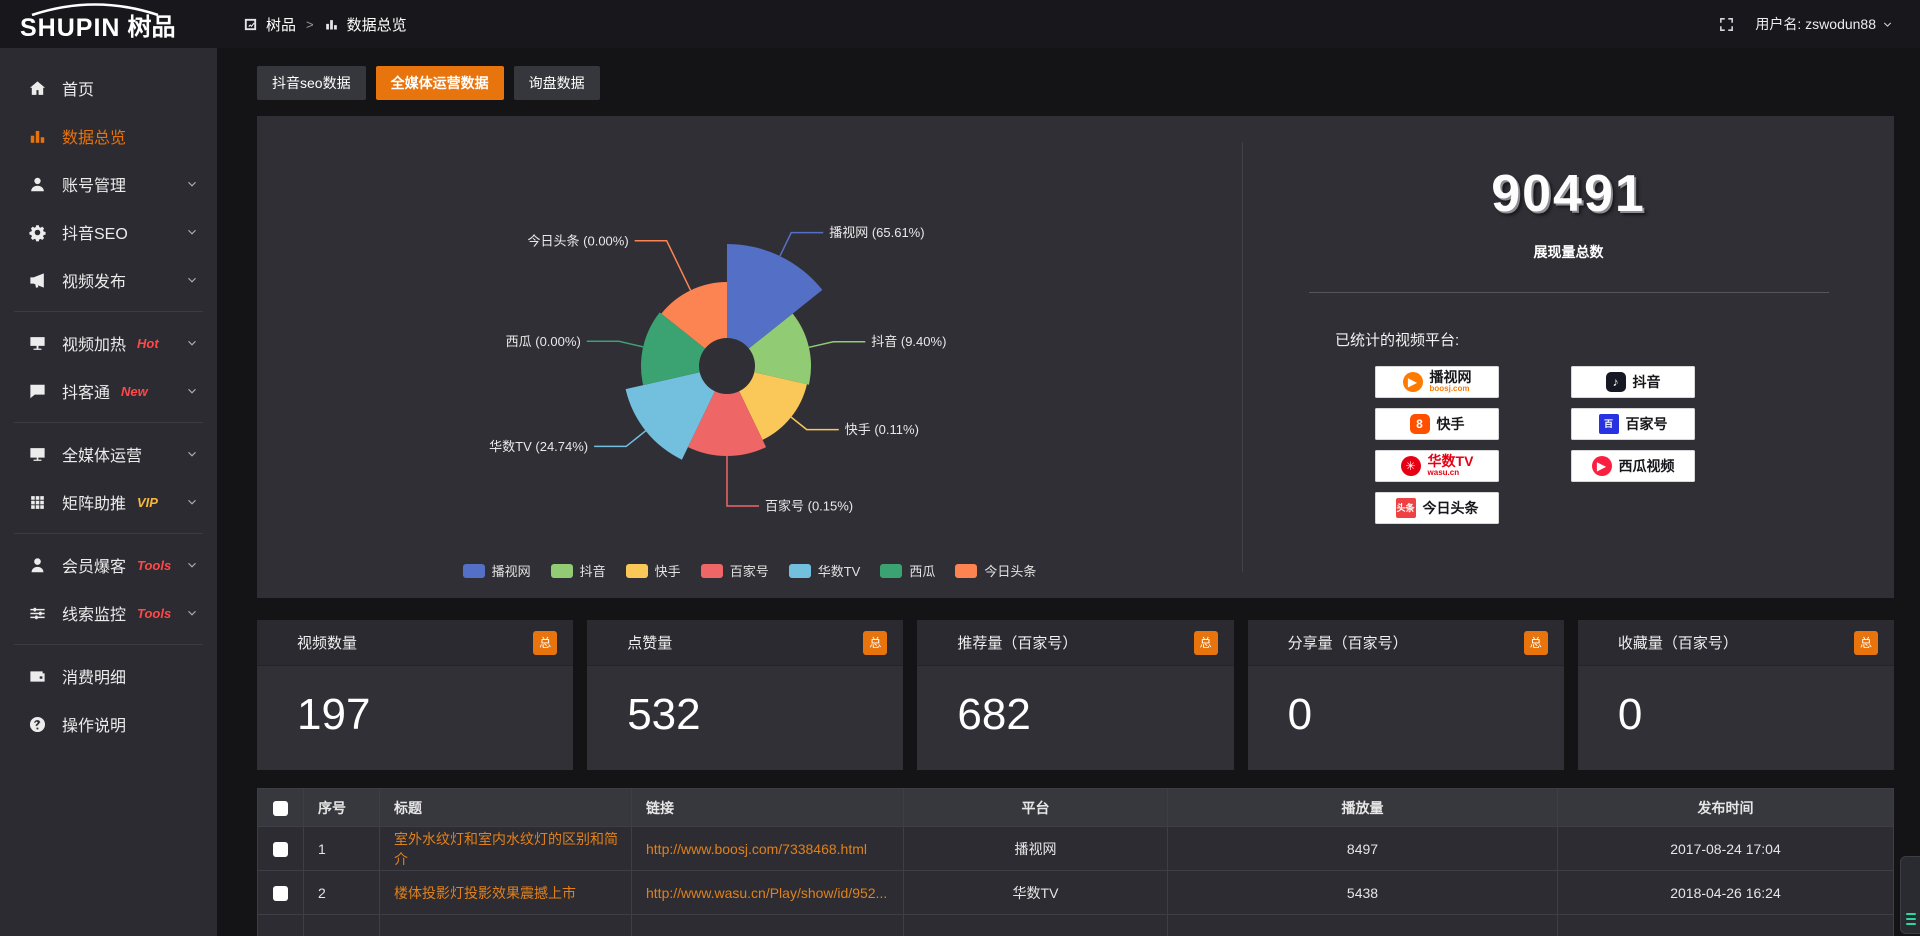 The height and width of the screenshot is (936, 1920). What do you see at coordinates (485, 892) in the screenshot?
I see `video-title-link: 楼体投影灯投影效果震撼上市` at bounding box center [485, 892].